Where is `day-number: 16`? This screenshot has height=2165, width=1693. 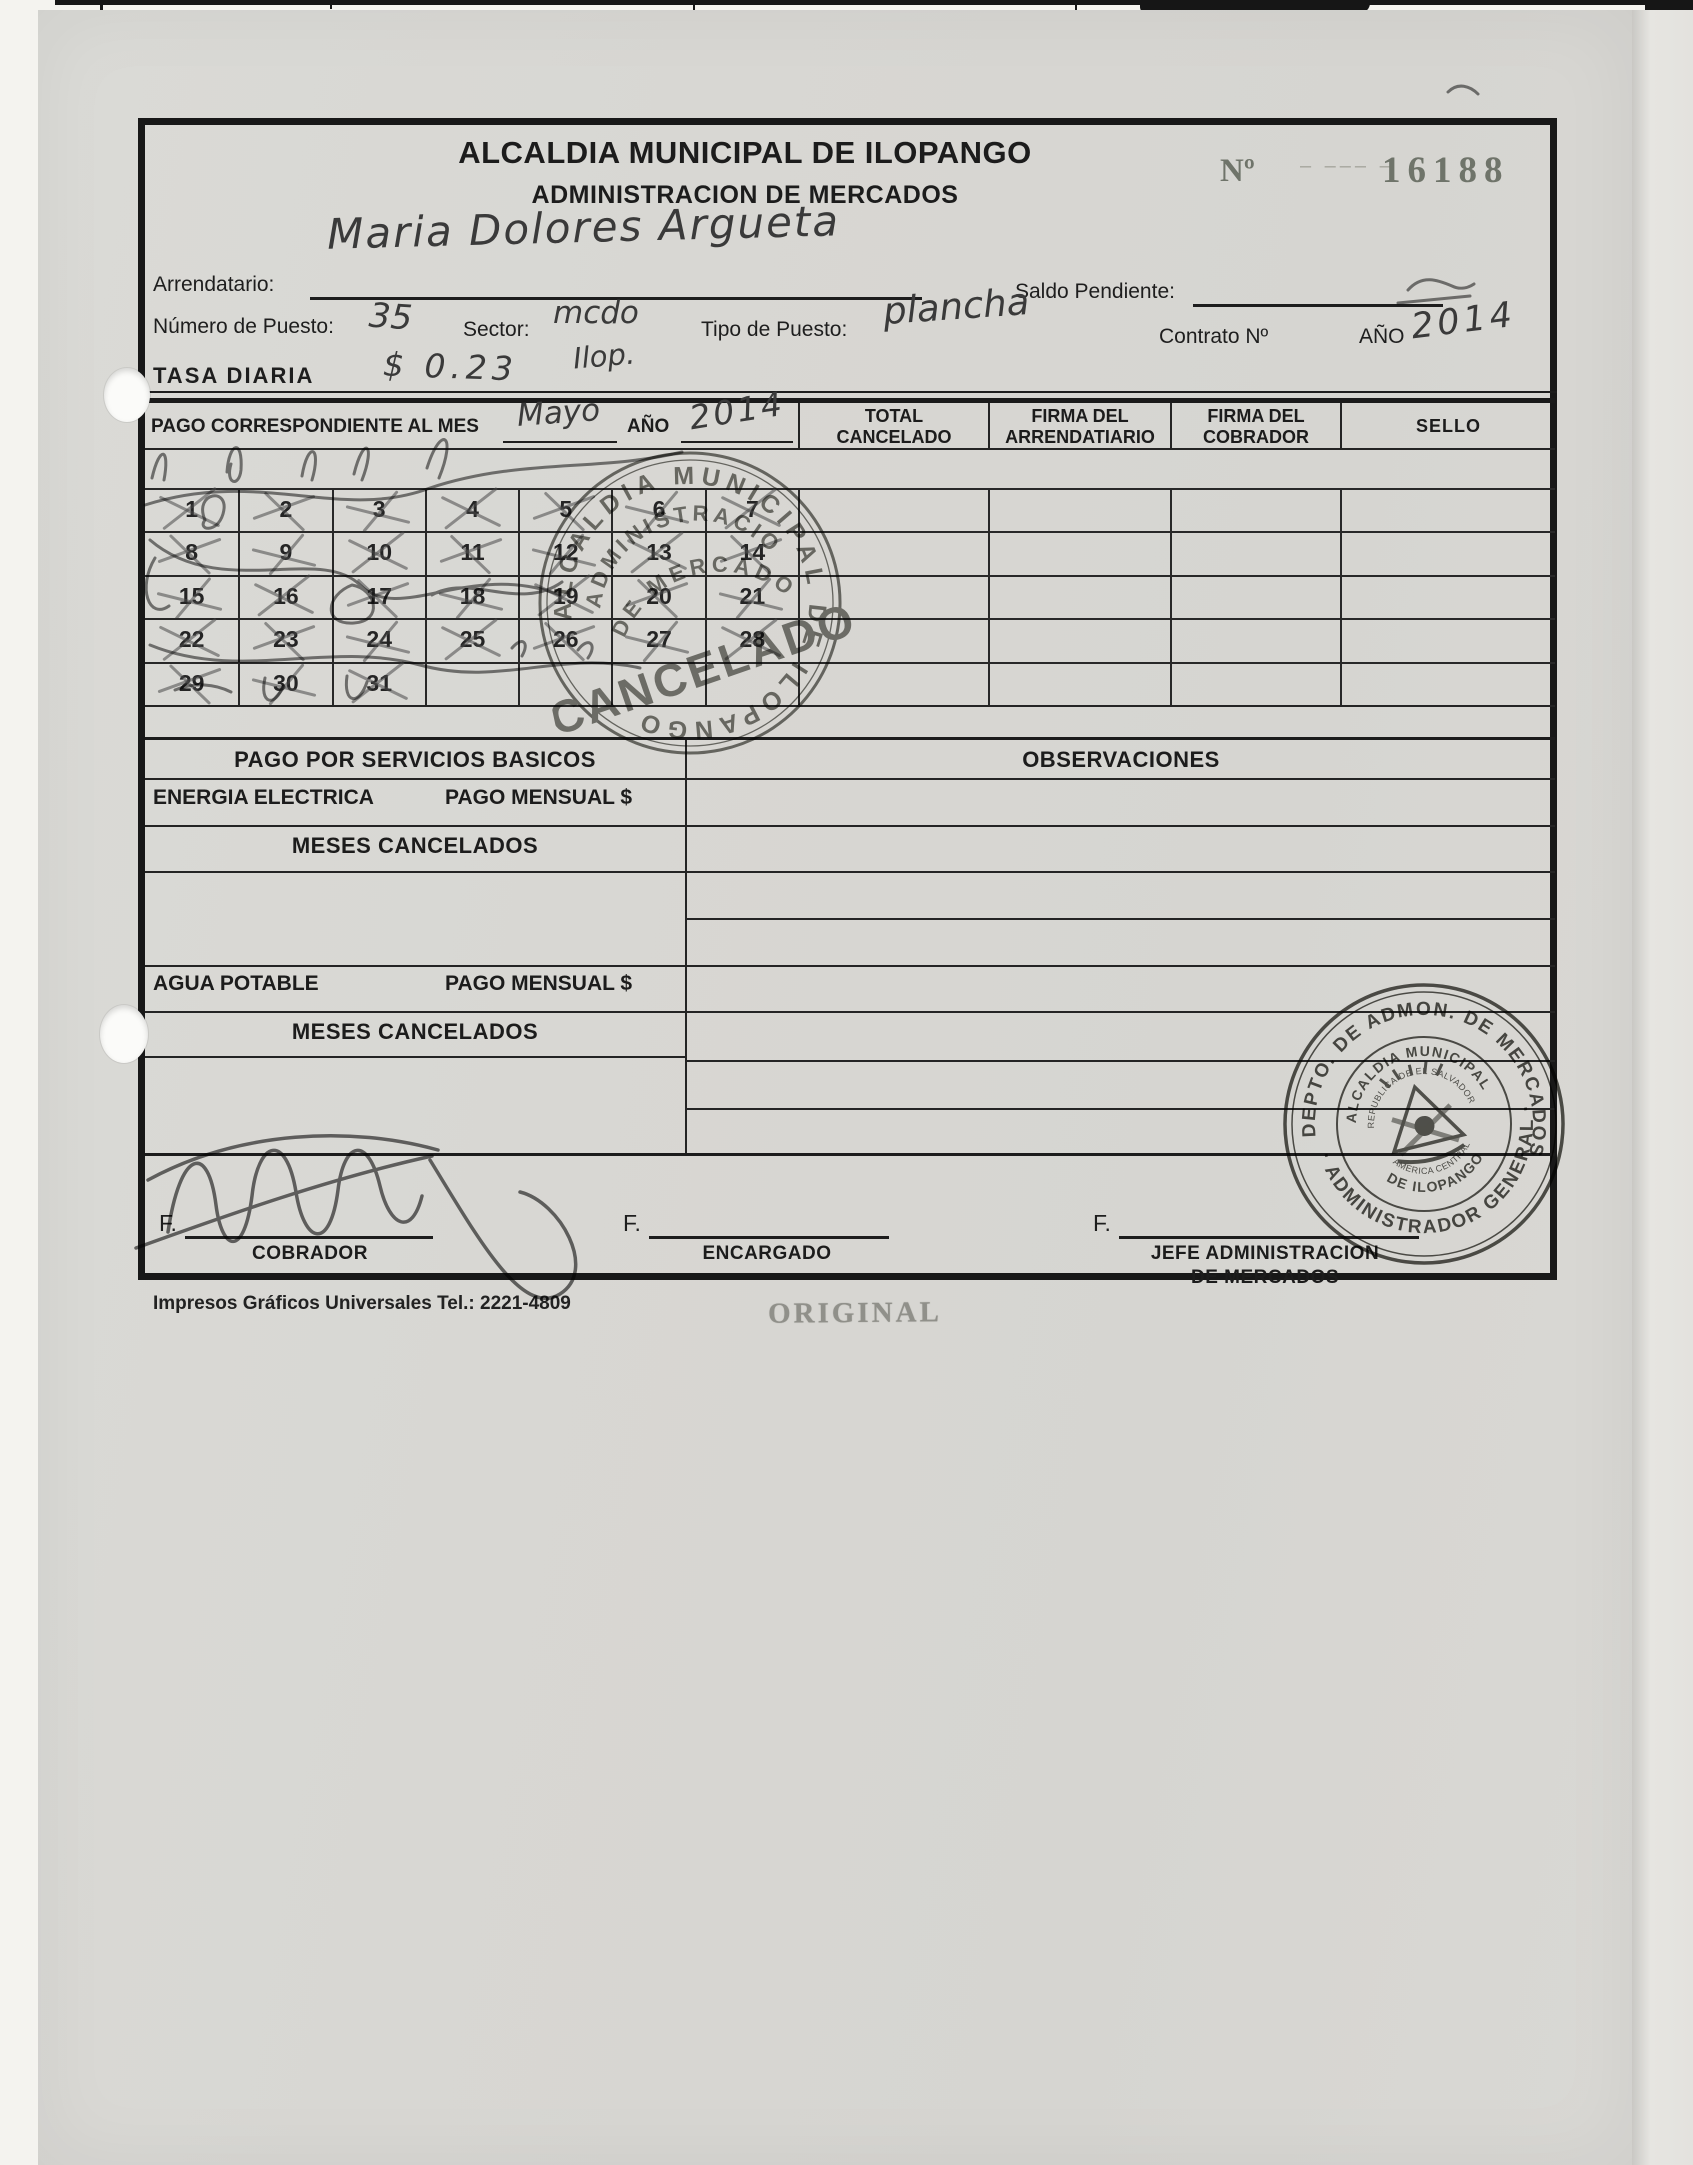 day-number: 16 is located at coordinates (286, 595).